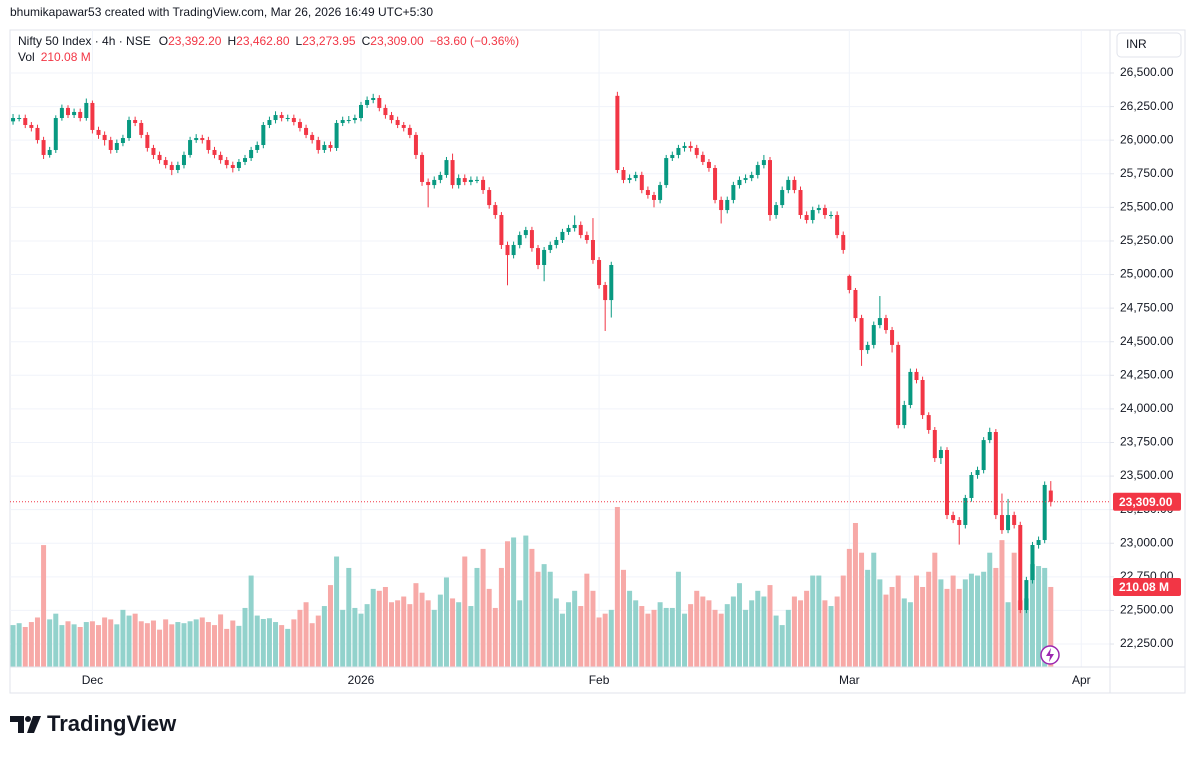 This screenshot has width=1195, height=760. I want to click on y-tick-label: 23,000.00, so click(1147, 542).